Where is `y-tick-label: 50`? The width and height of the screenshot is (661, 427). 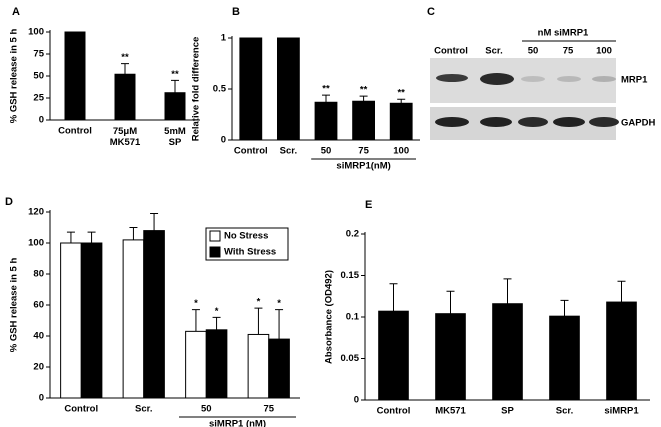
y-tick-label: 50 is located at coordinates (38, 76).